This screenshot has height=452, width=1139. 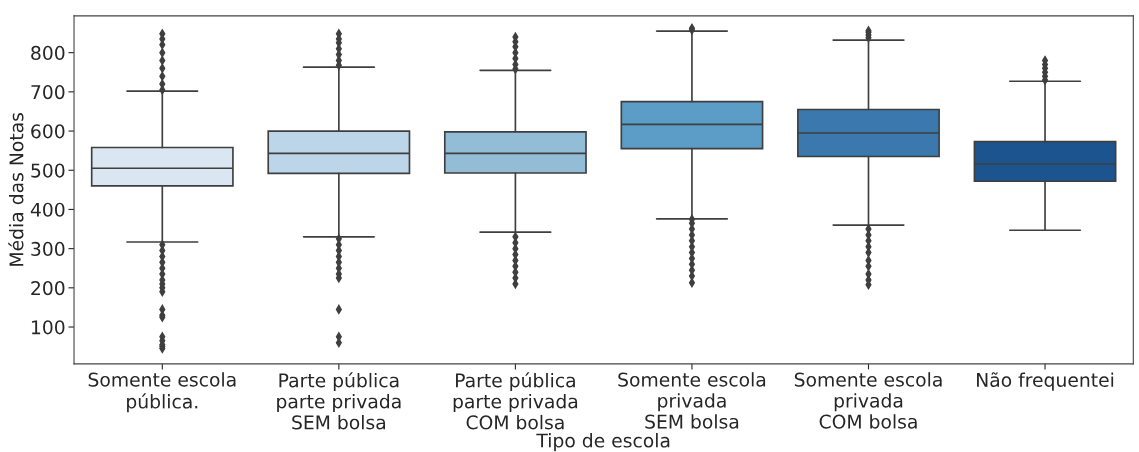 What do you see at coordinates (1045, 381) in the screenshot?
I see `x-tick-label: Não frequentei` at bounding box center [1045, 381].